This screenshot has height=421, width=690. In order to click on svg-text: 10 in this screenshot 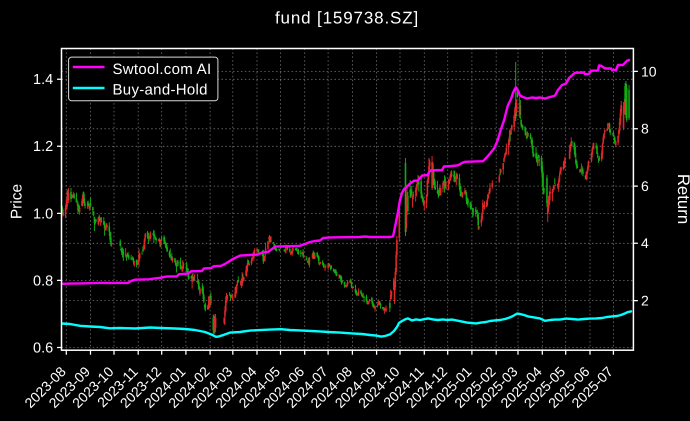, I will do `click(649, 71)`.